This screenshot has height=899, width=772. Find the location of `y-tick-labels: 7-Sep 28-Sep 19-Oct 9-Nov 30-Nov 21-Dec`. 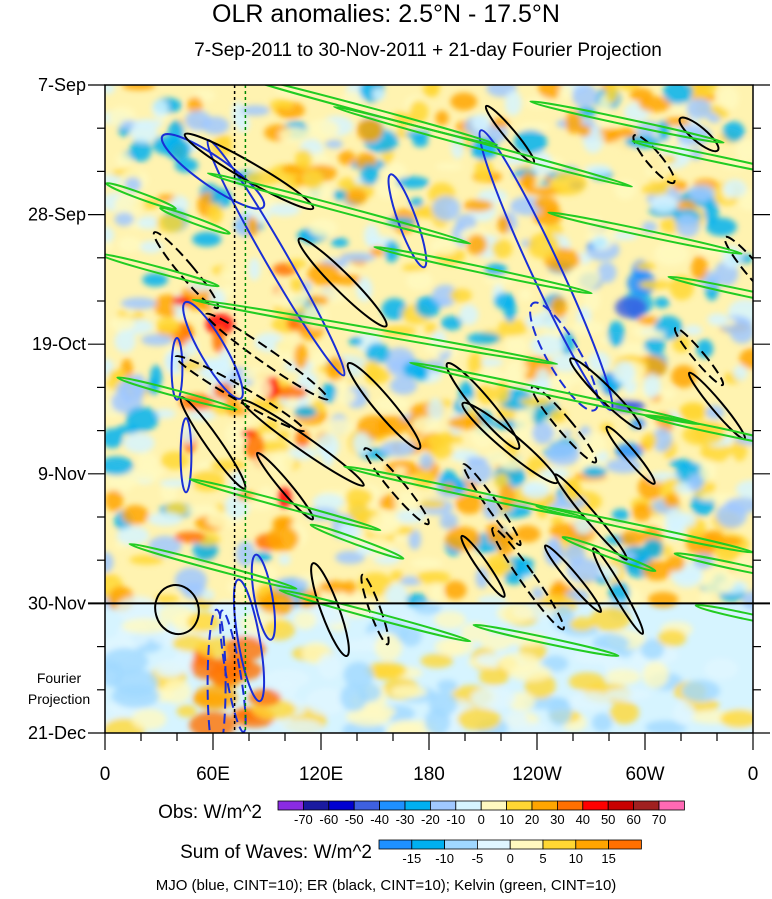

y-tick-labels: 7-Sep 28-Sep 19-Oct 9-Nov 30-Nov 21-Dec is located at coordinates (57, 409).